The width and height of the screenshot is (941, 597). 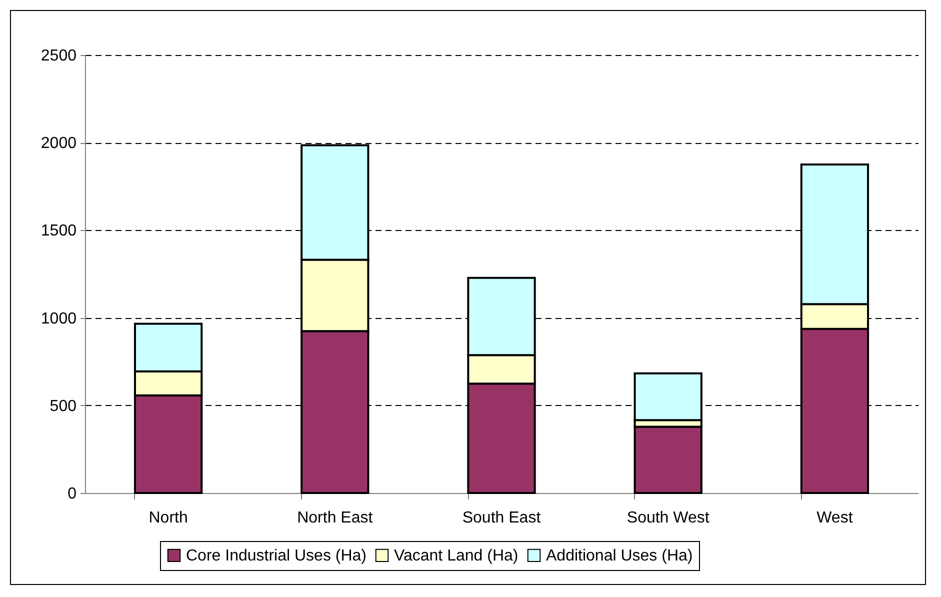 What do you see at coordinates (835, 518) in the screenshot?
I see `x-tick-label: West` at bounding box center [835, 518].